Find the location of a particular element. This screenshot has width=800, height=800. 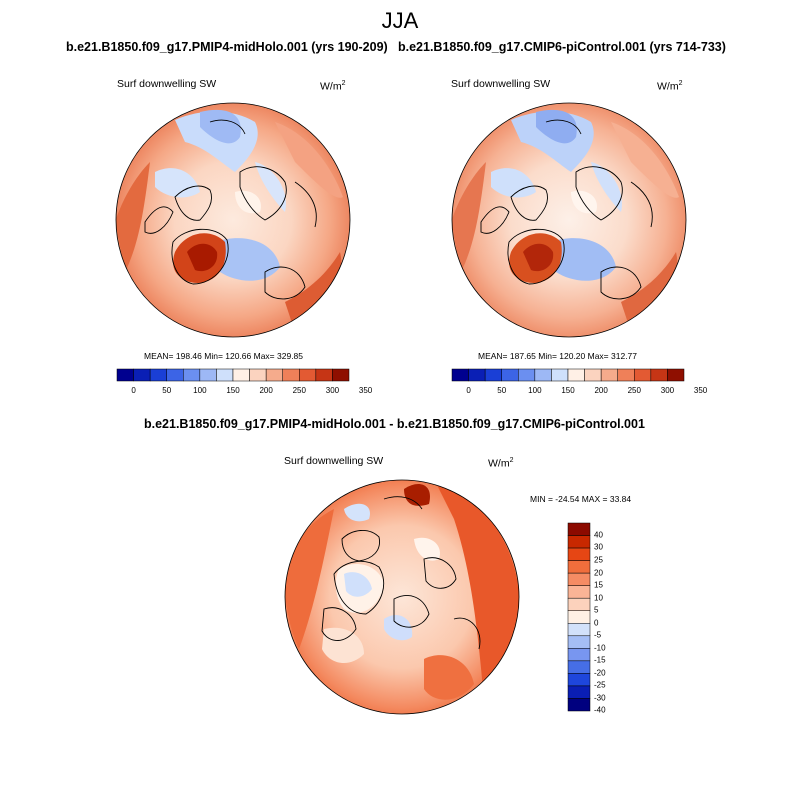

colorbar-tick-label: 25 is located at coordinates (598, 560).